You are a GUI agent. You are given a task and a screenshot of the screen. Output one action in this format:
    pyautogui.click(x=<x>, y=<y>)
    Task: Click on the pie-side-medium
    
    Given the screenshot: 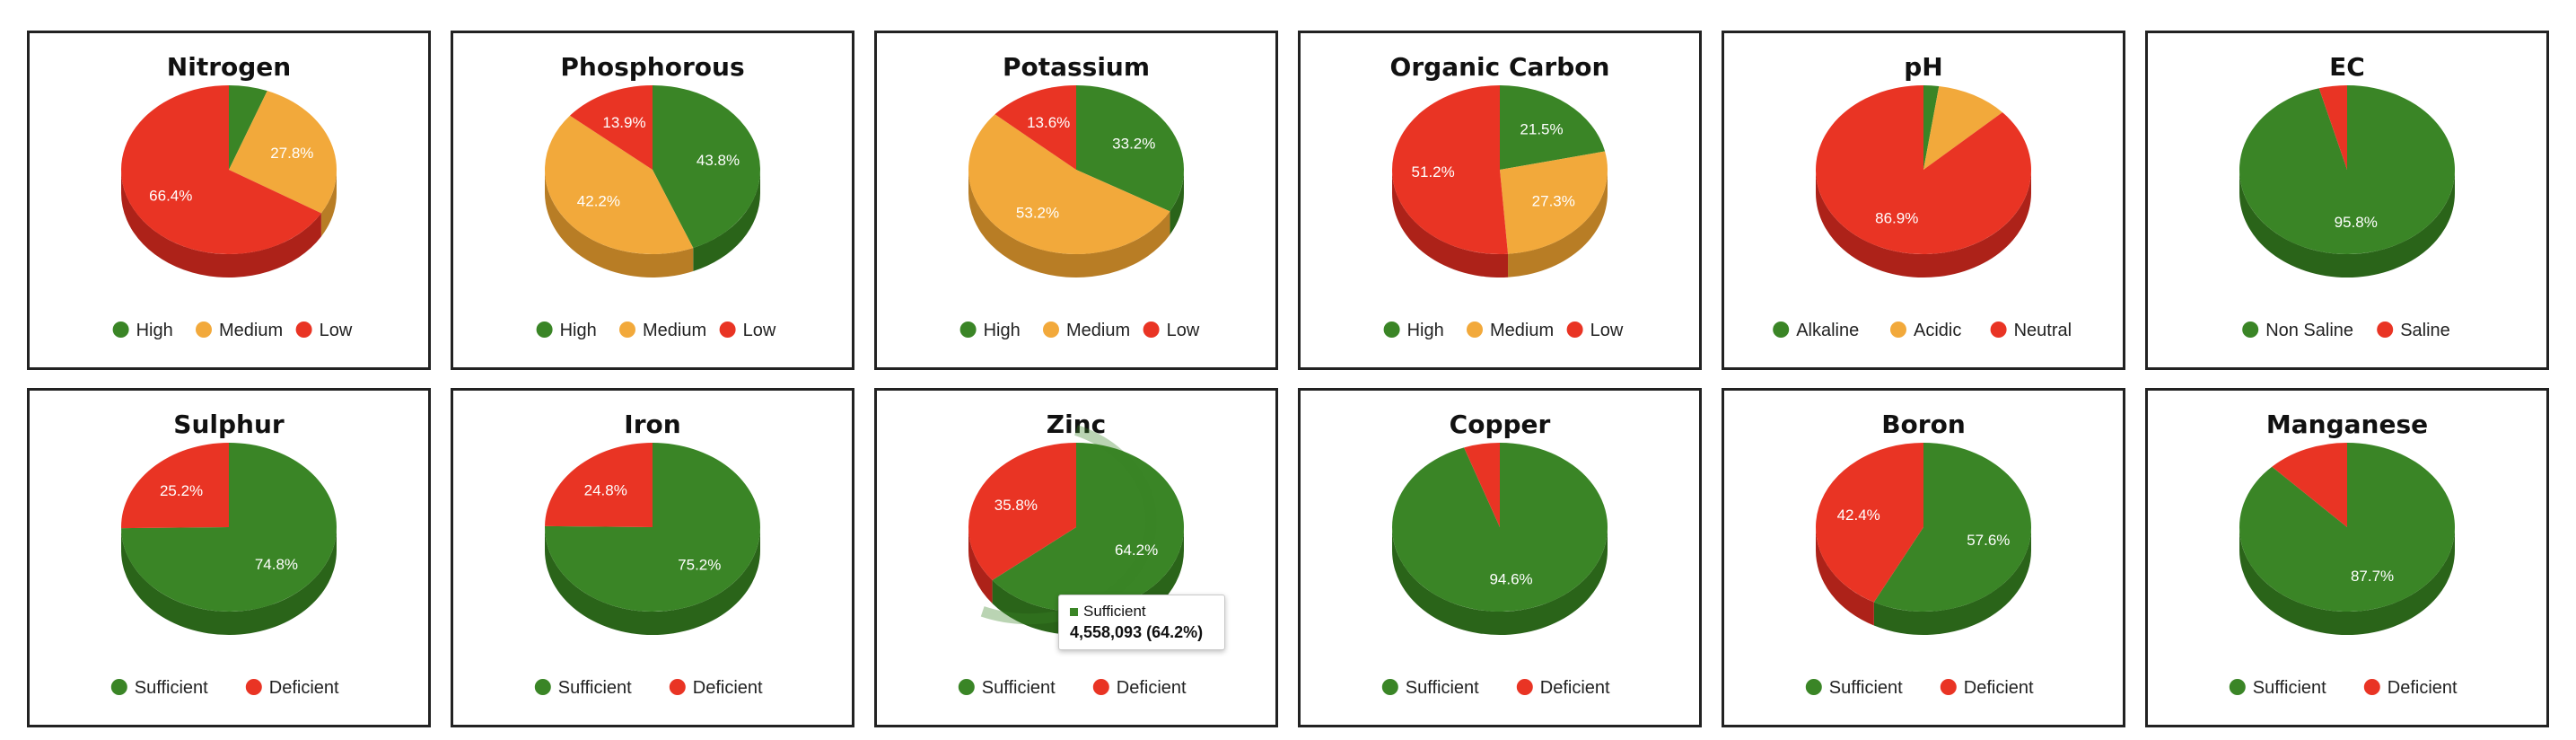 What is the action you would take?
    pyautogui.click(x=1558, y=224)
    